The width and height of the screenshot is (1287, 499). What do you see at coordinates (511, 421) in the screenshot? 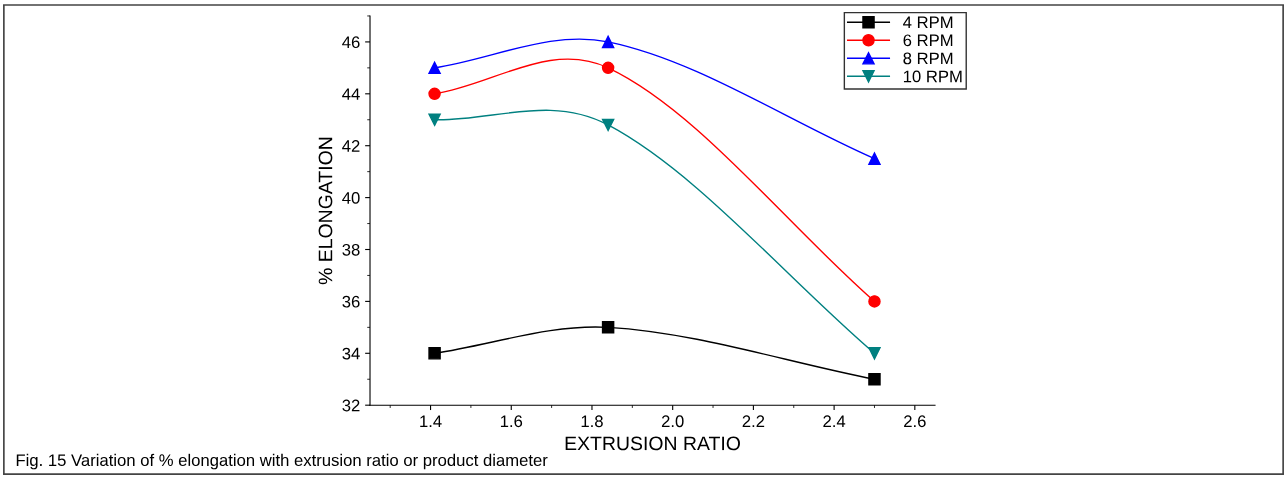
I see `x-tick-label: 1.6` at bounding box center [511, 421].